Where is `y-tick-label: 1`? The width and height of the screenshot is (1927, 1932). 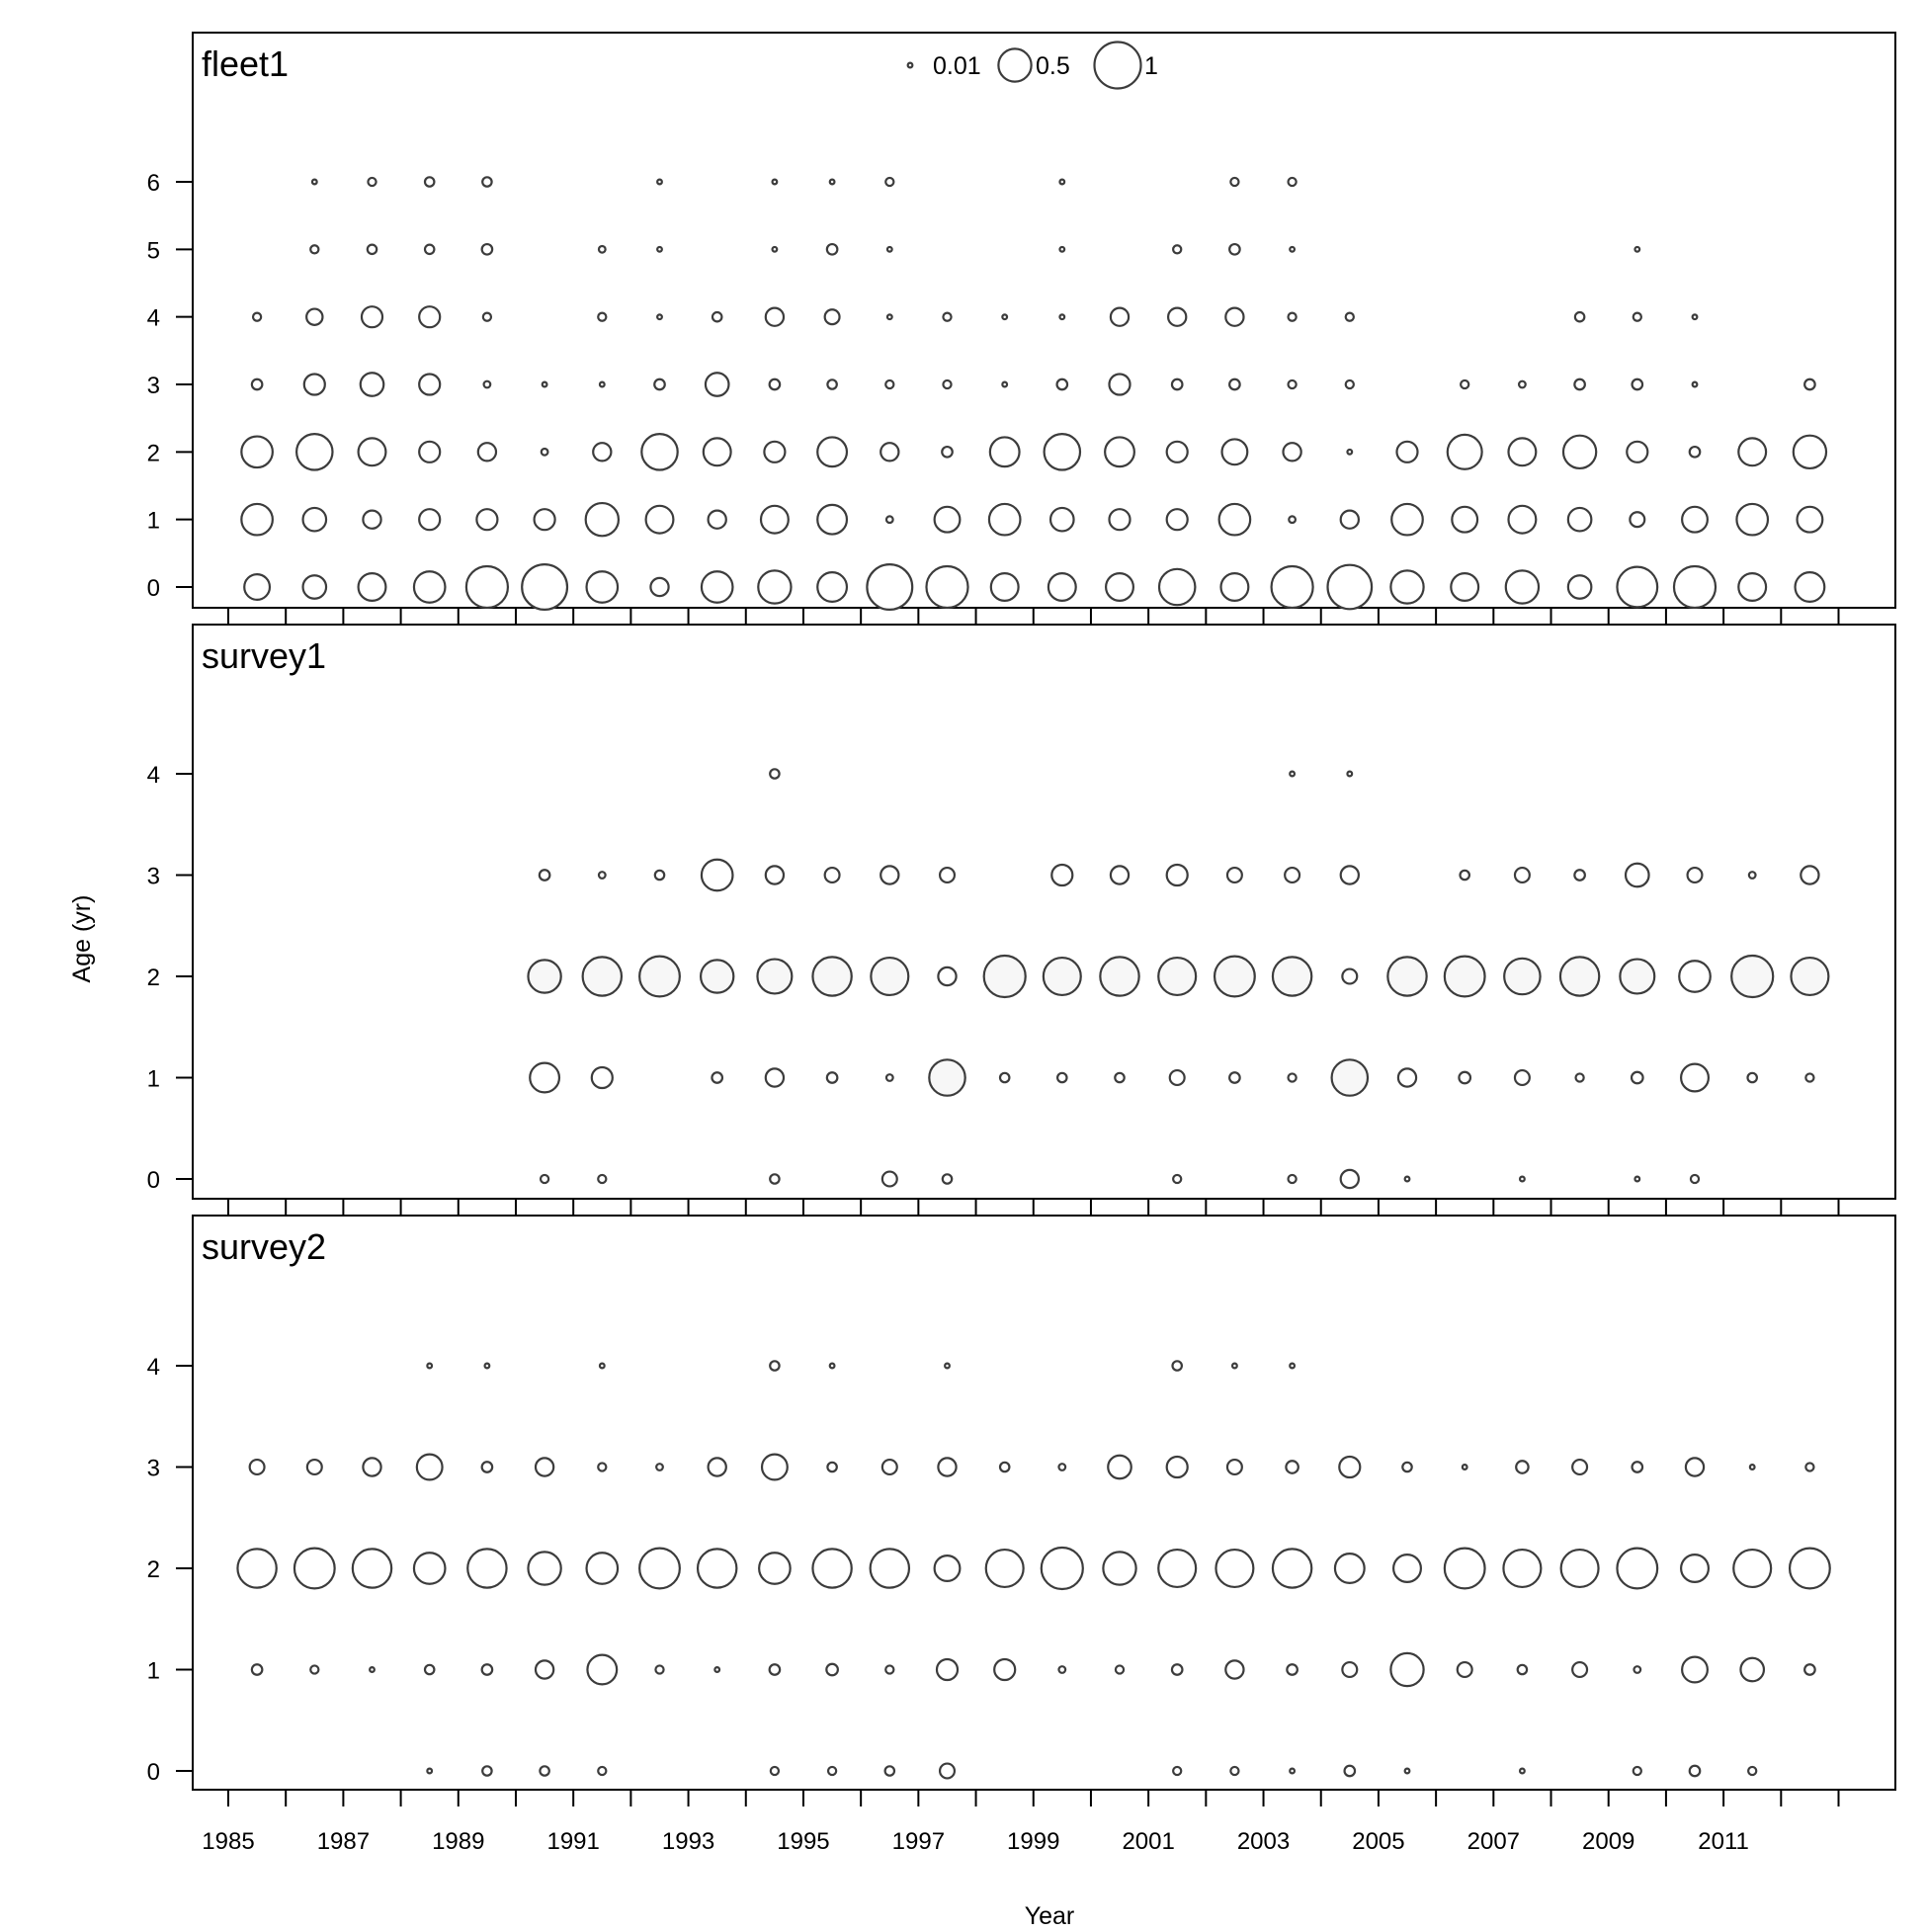 y-tick-label: 1 is located at coordinates (153, 521).